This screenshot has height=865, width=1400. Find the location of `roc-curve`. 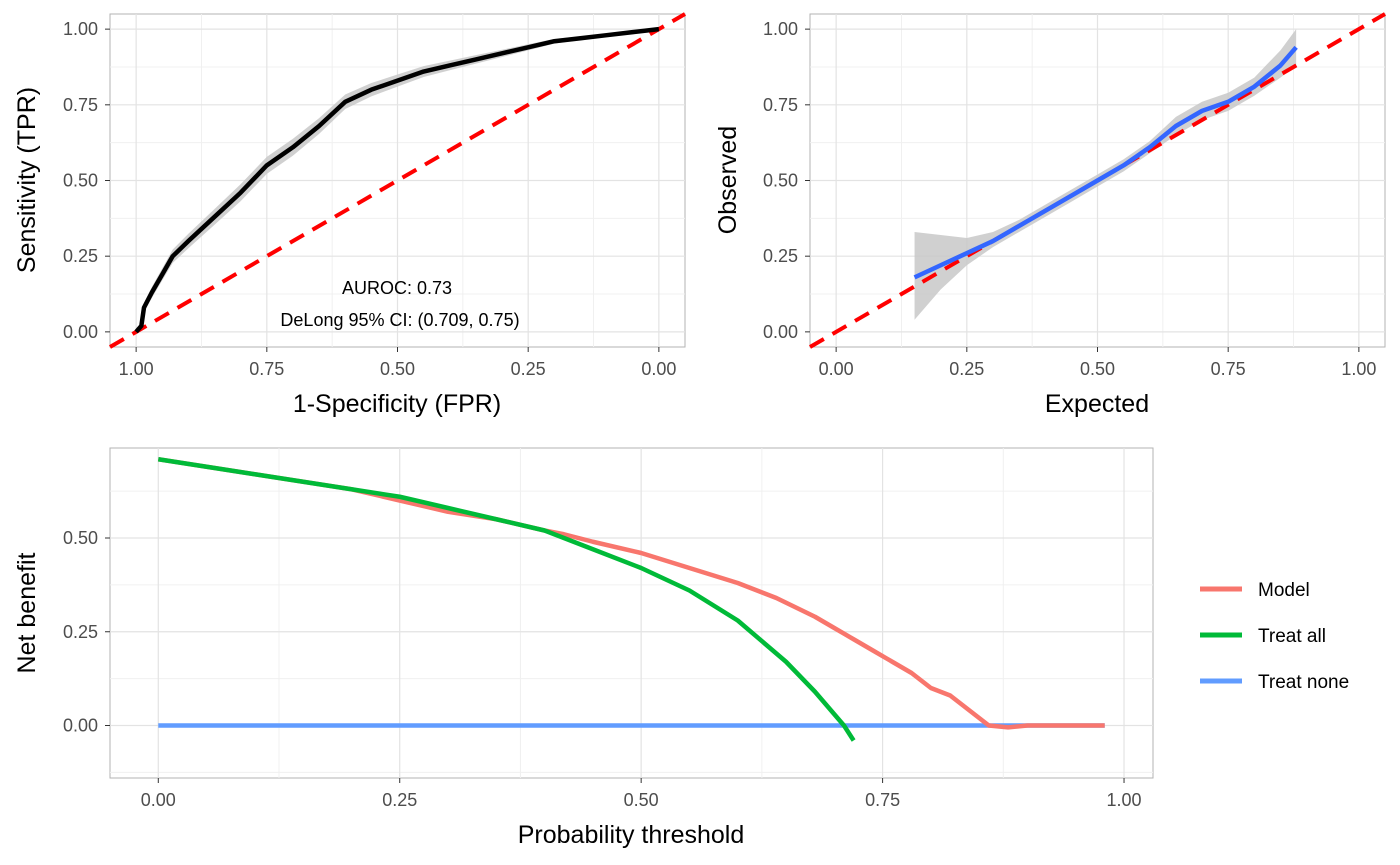

roc-curve is located at coordinates (397, 180).